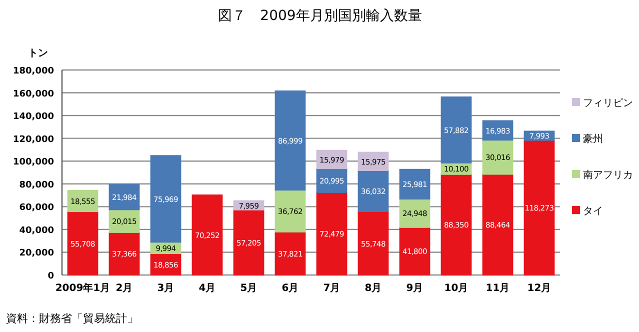 The image size is (639, 332). What do you see at coordinates (82, 288) in the screenshot?
I see `x-tick-label: 2009年1月` at bounding box center [82, 288].